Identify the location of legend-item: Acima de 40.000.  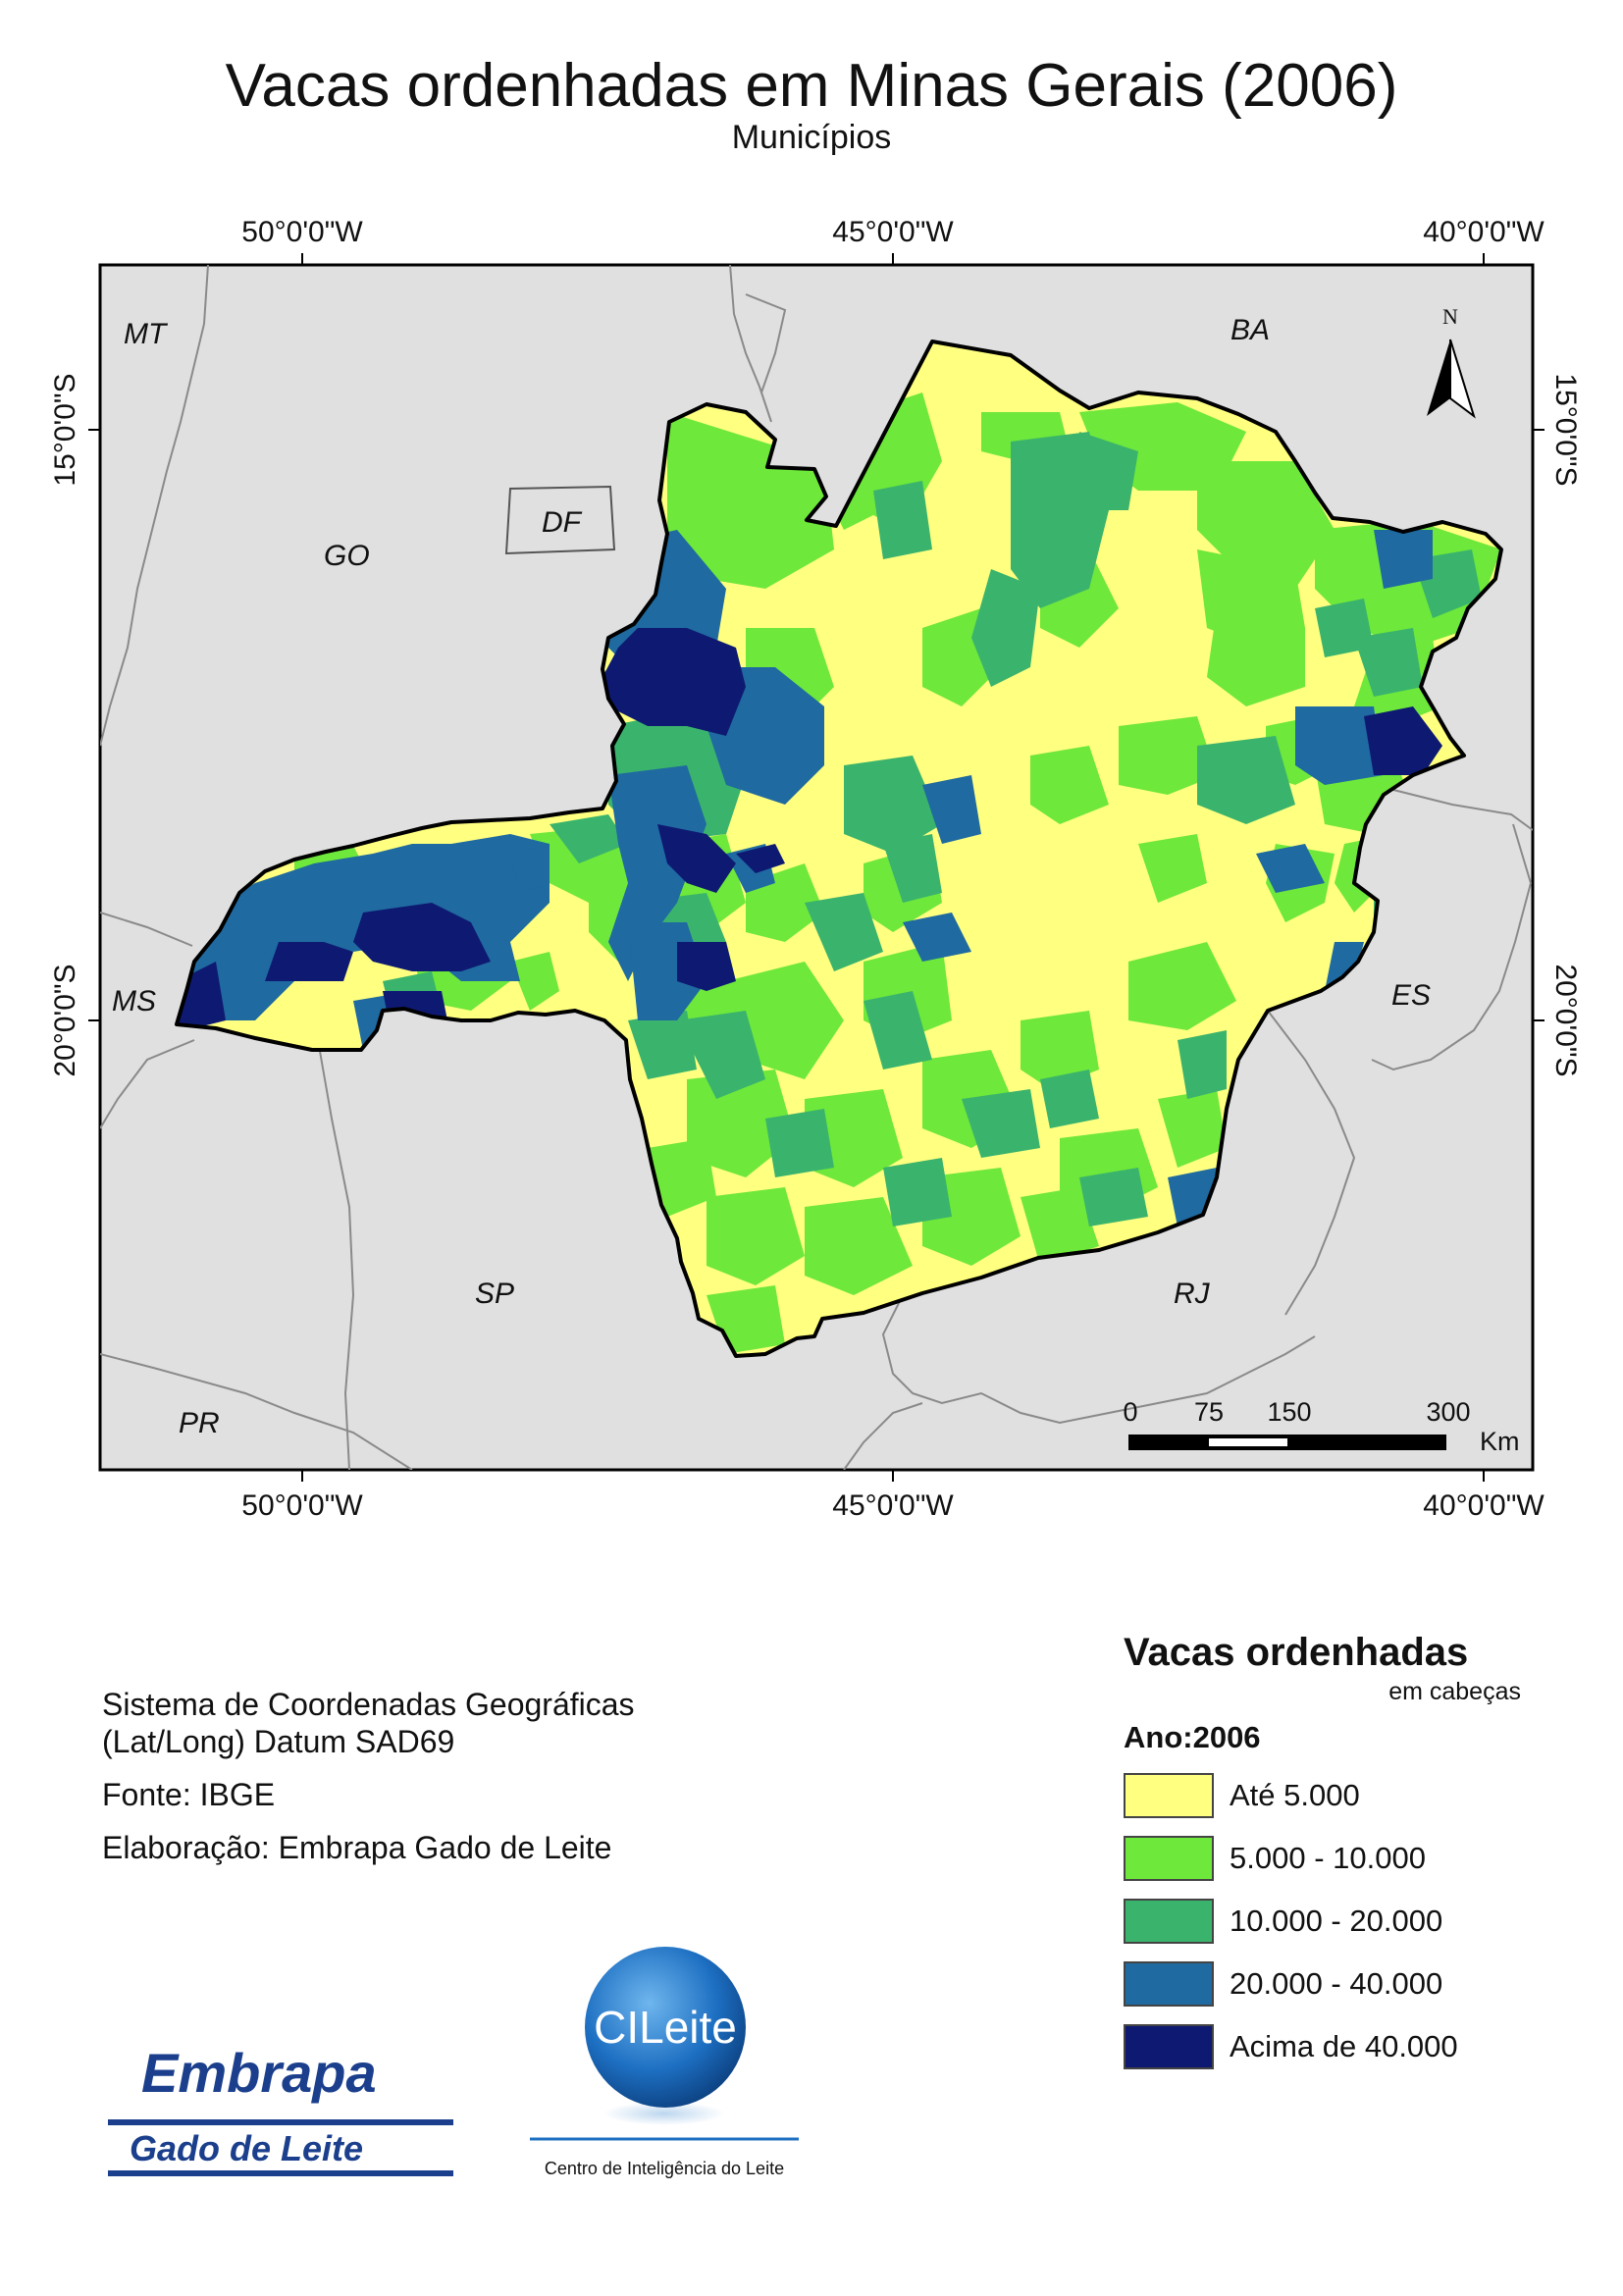
(1330, 2046).